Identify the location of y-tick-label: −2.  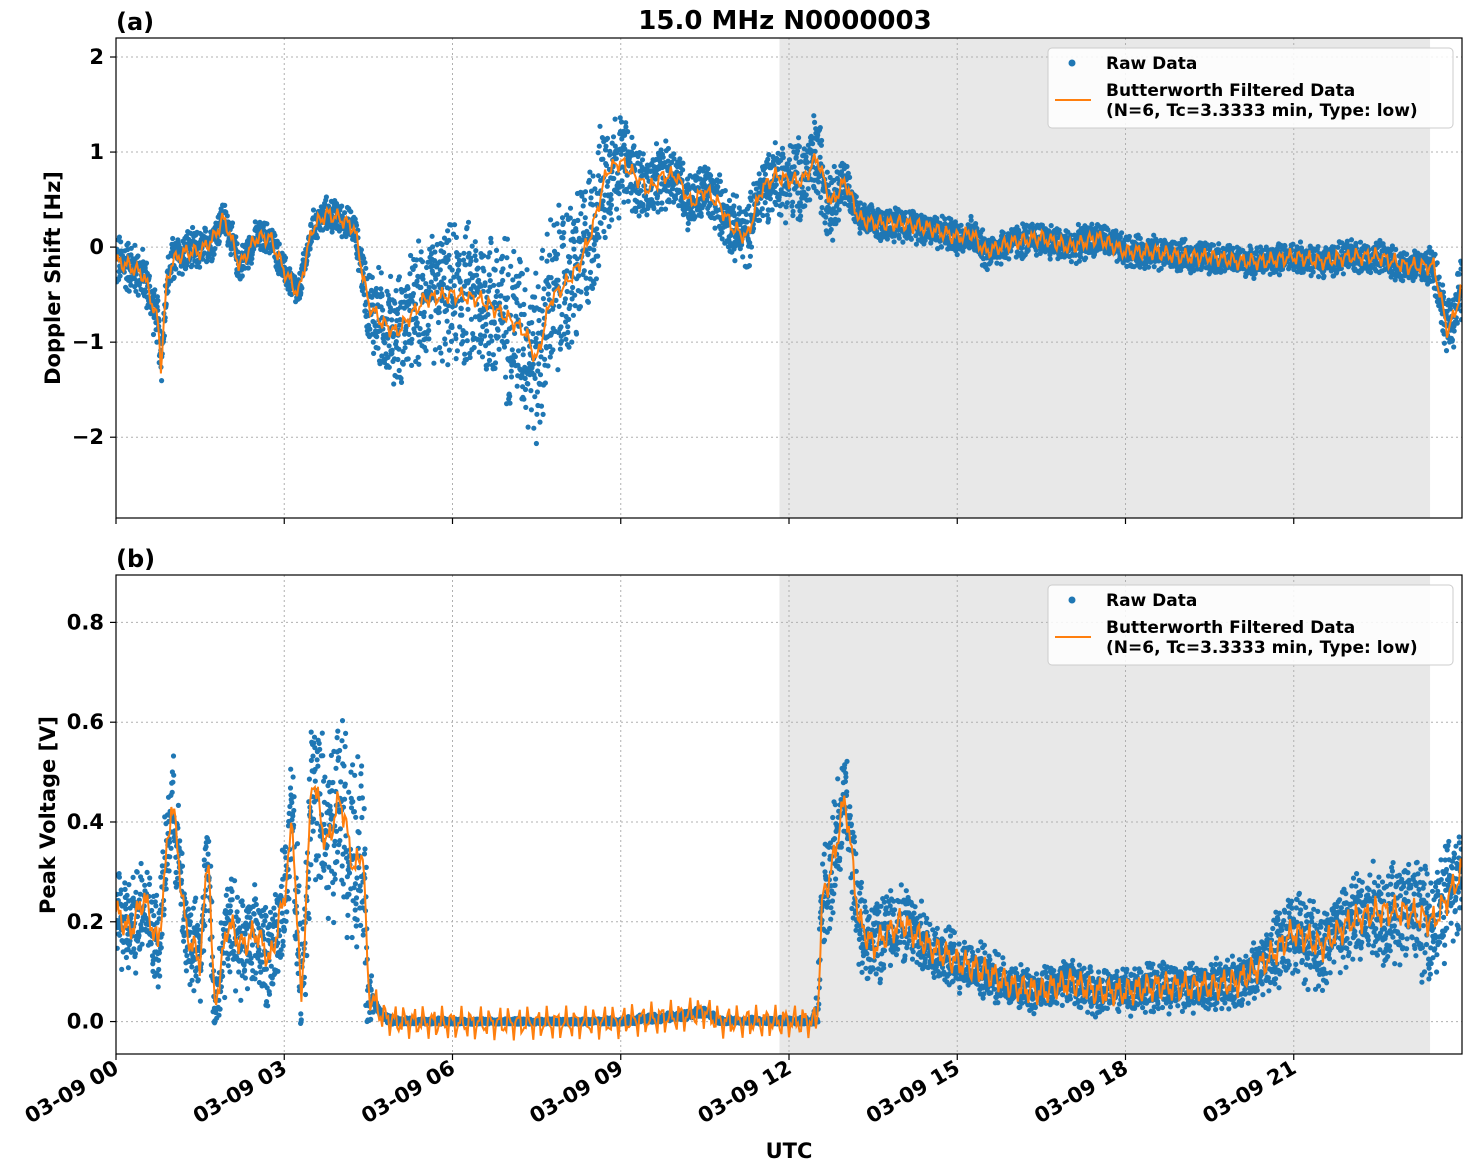
(88, 437).